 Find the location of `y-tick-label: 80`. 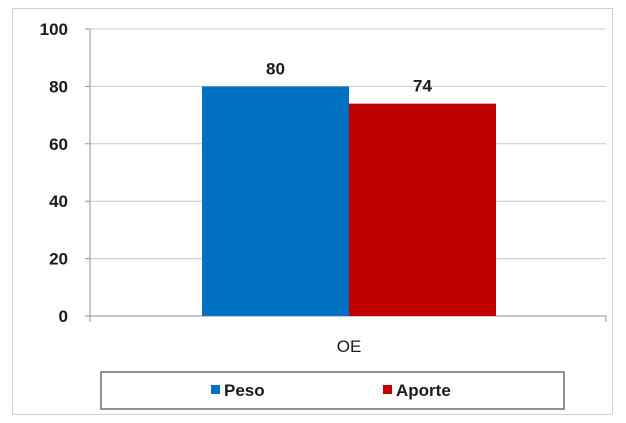

y-tick-label: 80 is located at coordinates (58, 86).